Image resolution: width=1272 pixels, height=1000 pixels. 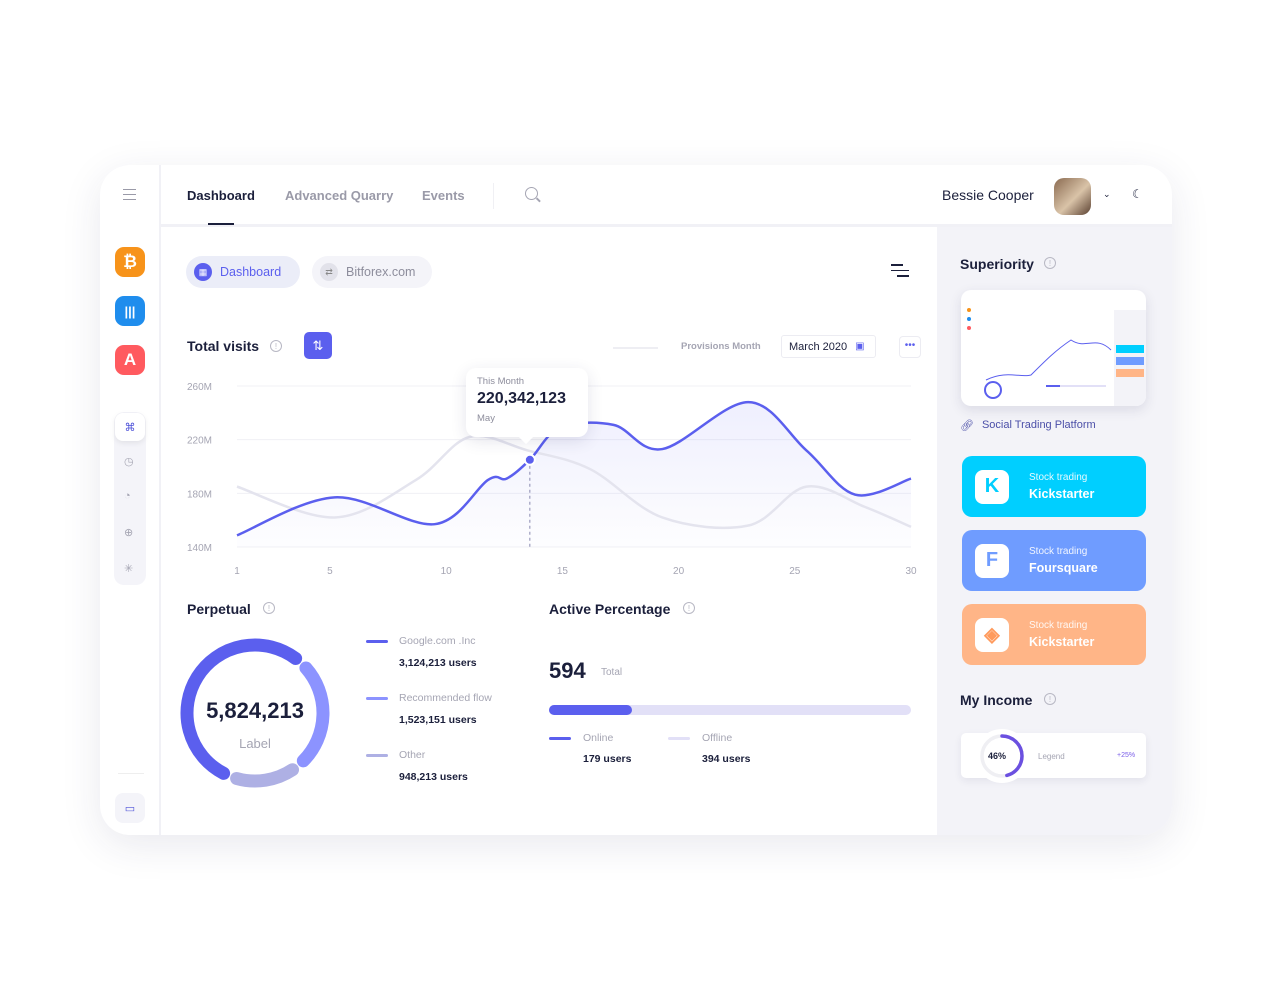 What do you see at coordinates (129, 569) in the screenshot?
I see `loader-icon: ✳` at bounding box center [129, 569].